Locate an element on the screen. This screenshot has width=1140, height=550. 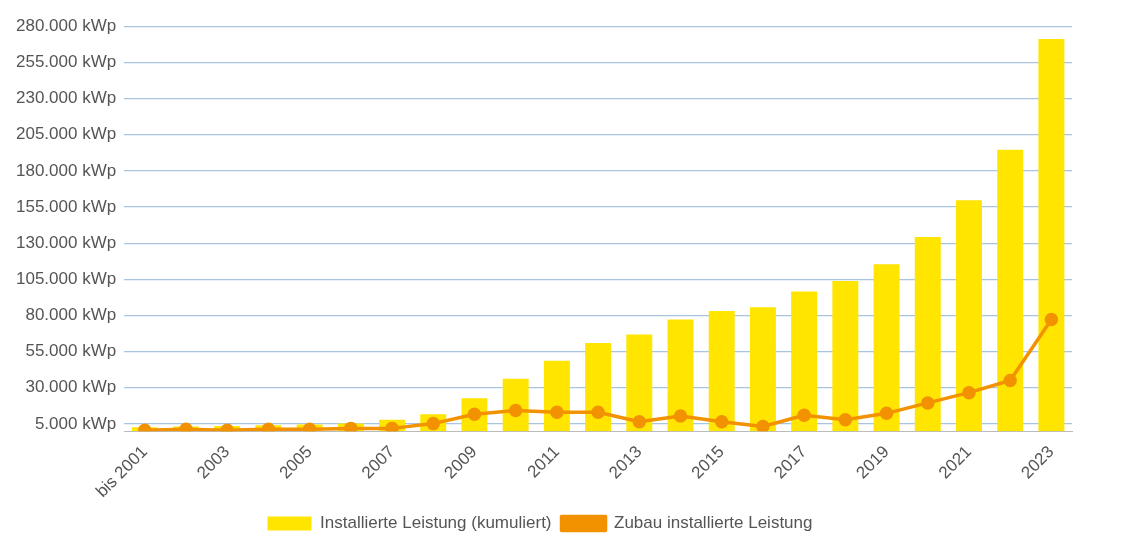
y-tick-label: 155.000 kWp is located at coordinates (66, 206).